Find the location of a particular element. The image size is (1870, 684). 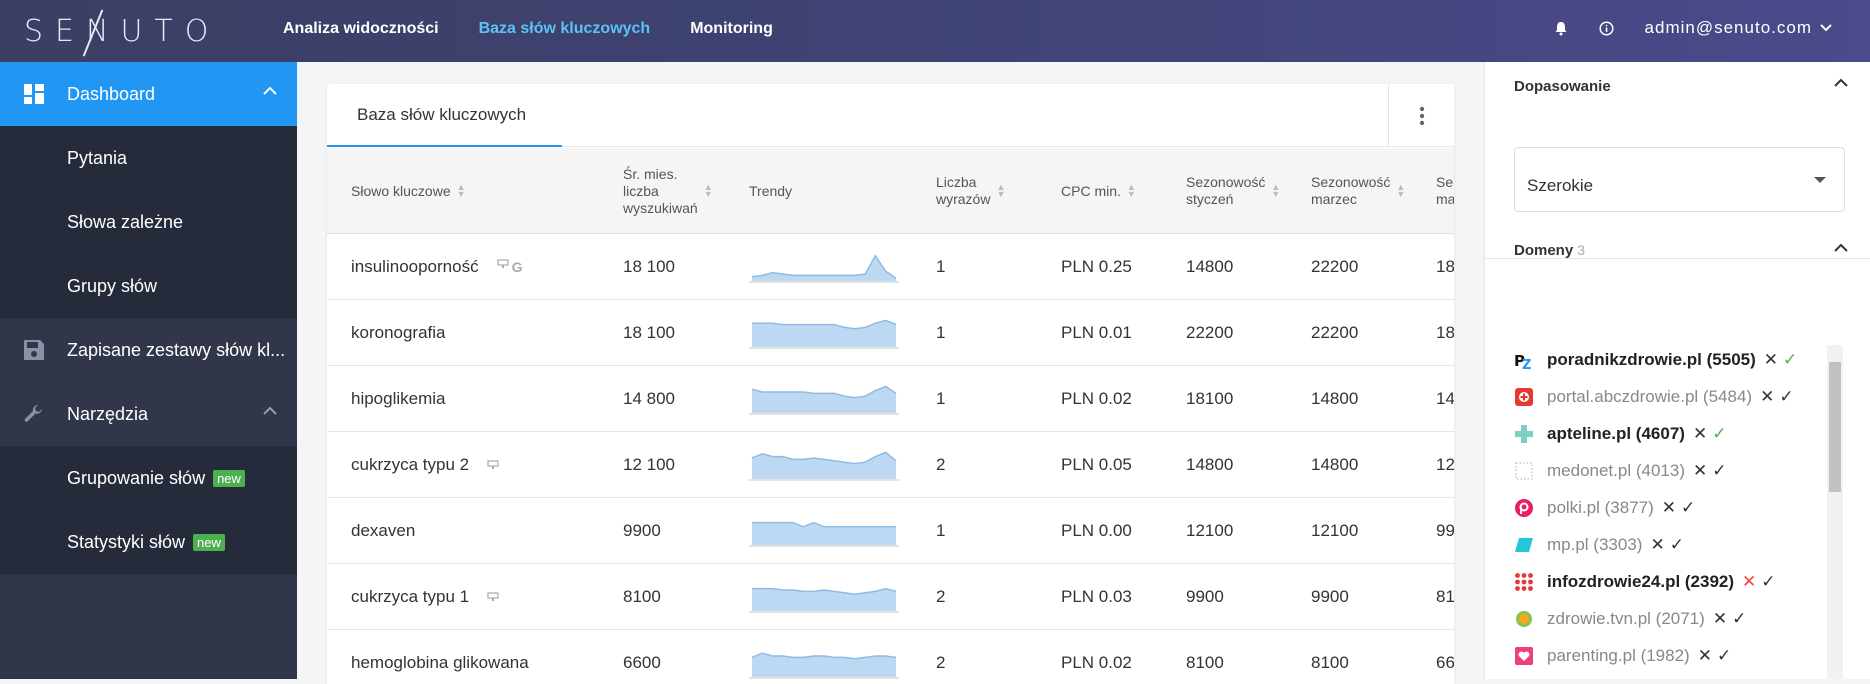

sidebar-item-label: Statystyki słów is located at coordinates (126, 541).